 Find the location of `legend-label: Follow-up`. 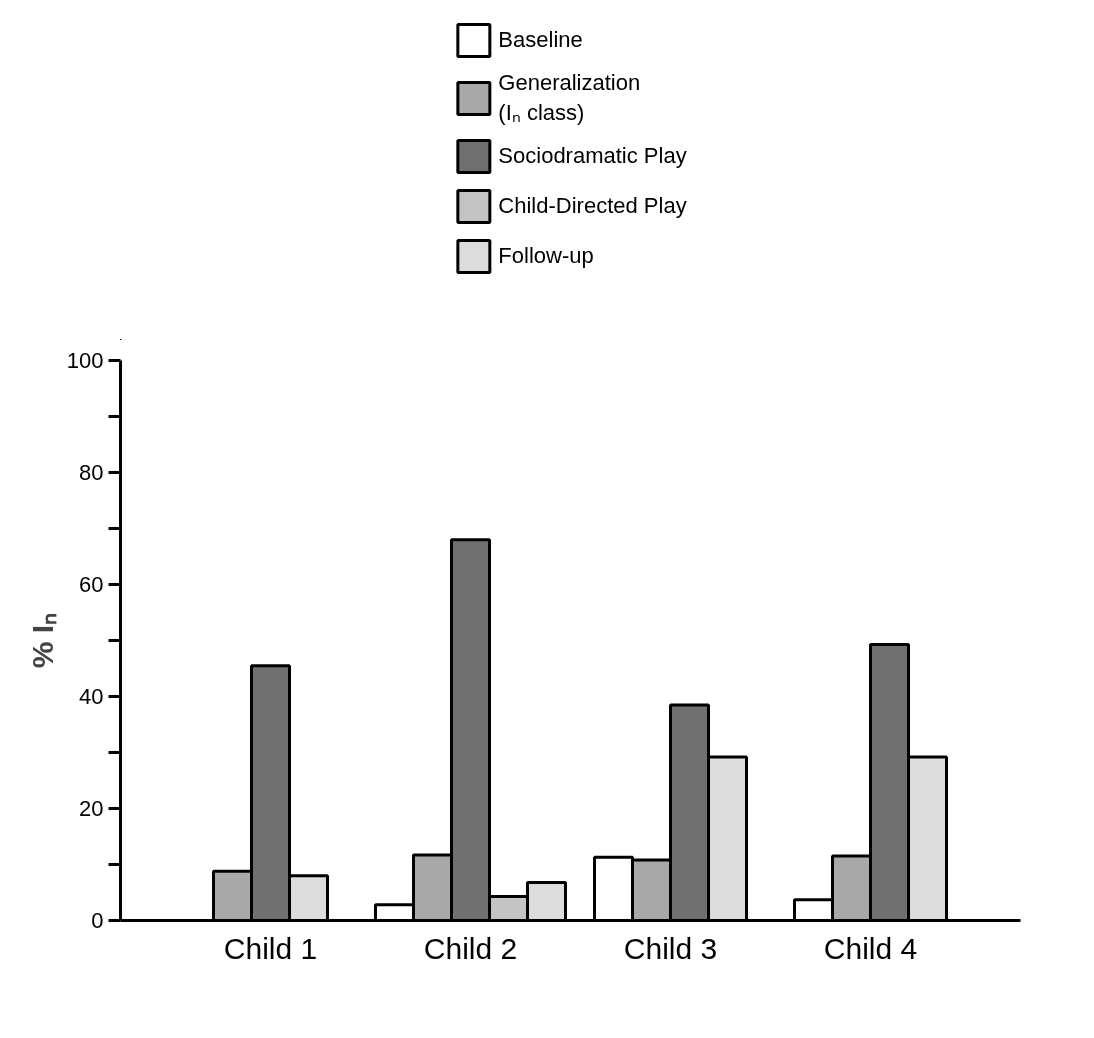

legend-label: Follow-up is located at coordinates (546, 256).